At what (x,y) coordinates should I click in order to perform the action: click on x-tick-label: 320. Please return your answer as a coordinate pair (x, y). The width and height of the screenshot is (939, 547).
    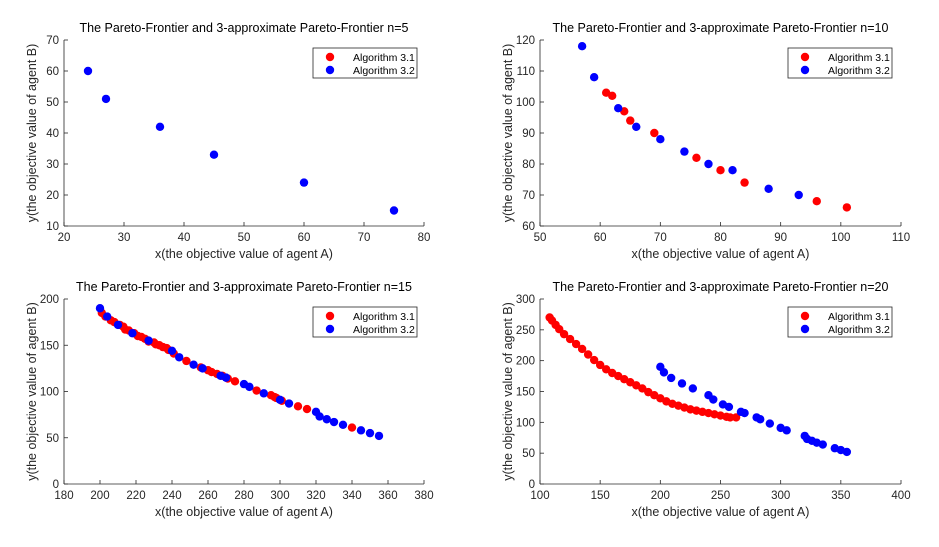
    Looking at the image, I should click on (315, 496).